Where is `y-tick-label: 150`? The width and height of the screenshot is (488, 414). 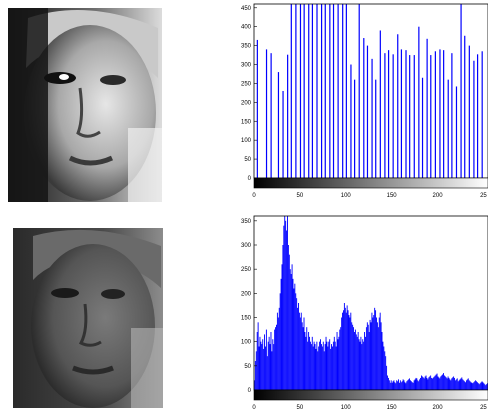 y-tick-label: 150 is located at coordinates (246, 122).